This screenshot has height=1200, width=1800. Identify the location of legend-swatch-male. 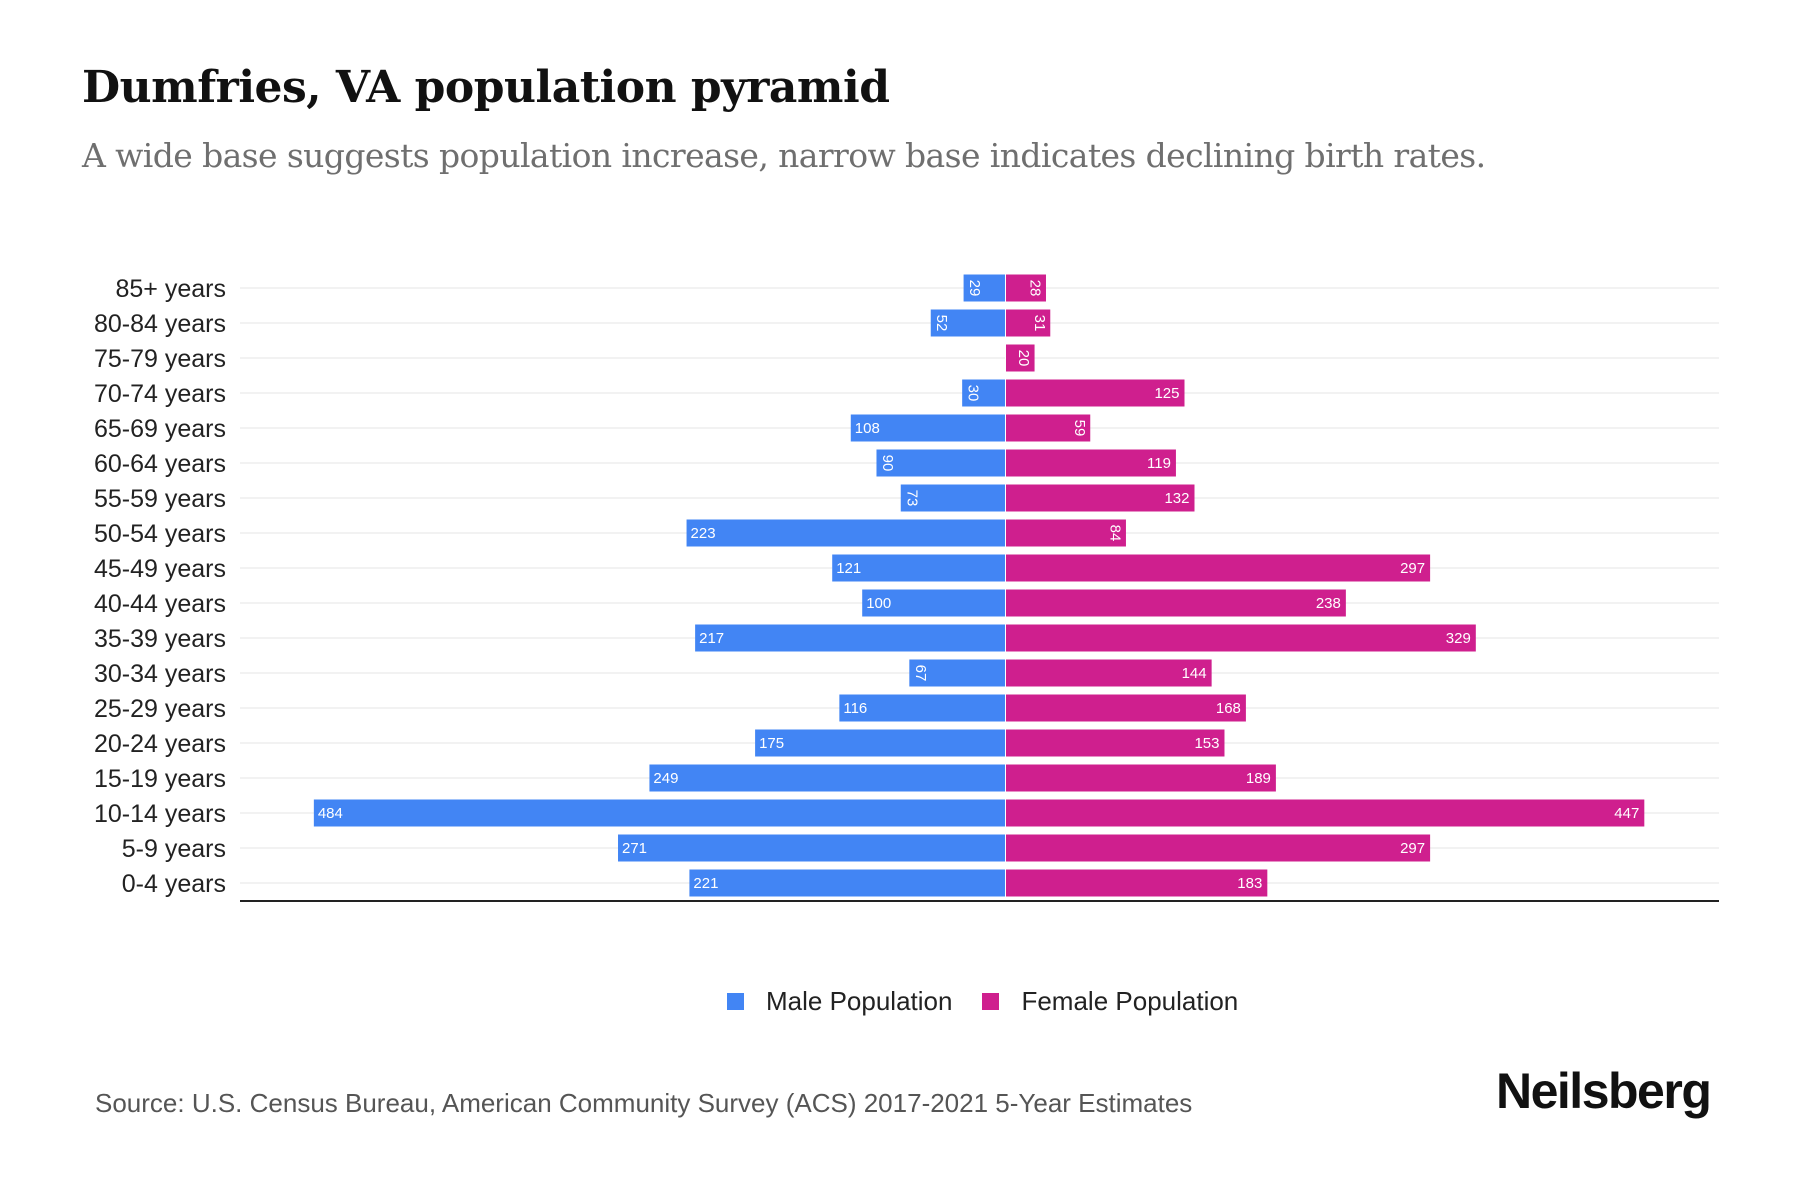
(735, 1001).